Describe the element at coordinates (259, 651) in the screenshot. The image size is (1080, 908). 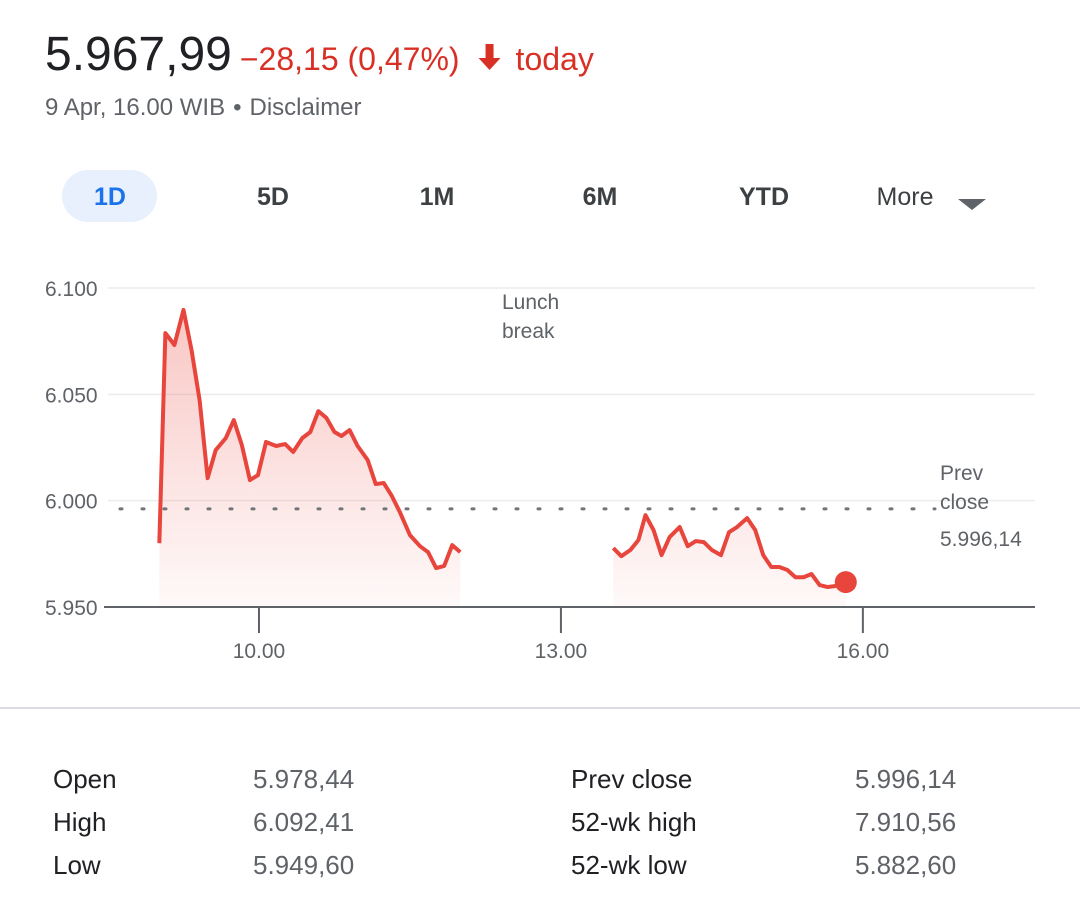
I see `x-tick-label: 10.00` at that location.